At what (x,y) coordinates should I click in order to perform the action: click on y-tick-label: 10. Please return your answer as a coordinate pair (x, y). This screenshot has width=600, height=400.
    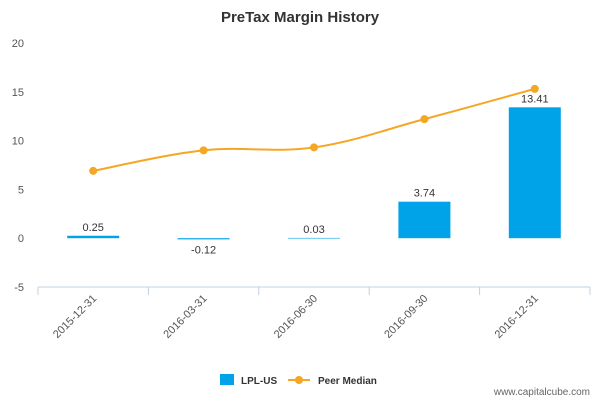
    Looking at the image, I should click on (18, 142).